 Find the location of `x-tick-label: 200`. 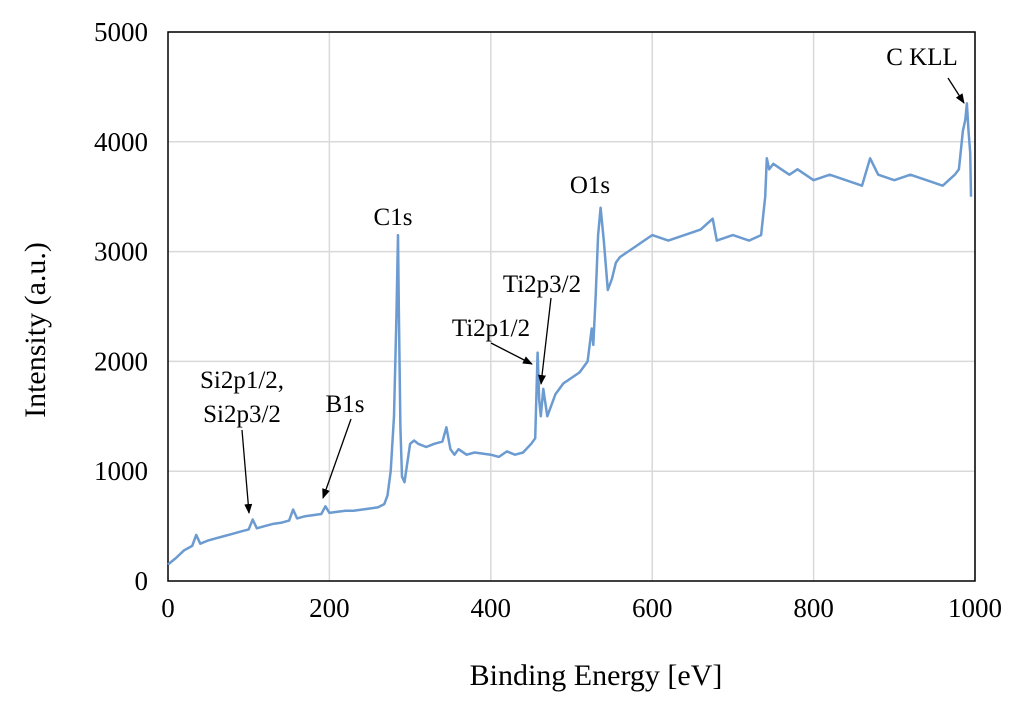

x-tick-label: 200 is located at coordinates (329, 608).